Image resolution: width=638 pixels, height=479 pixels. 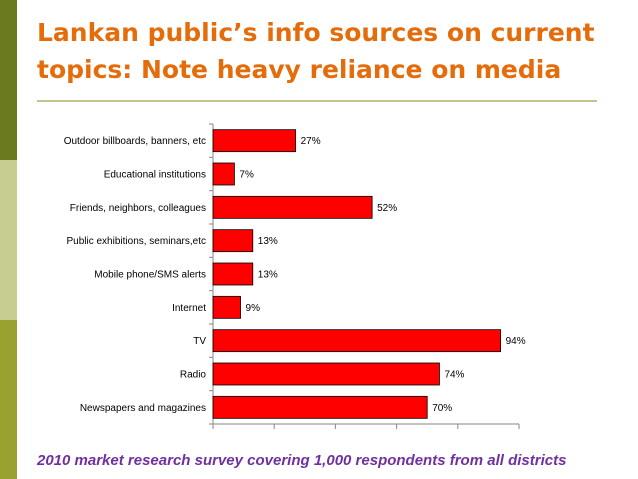 What do you see at coordinates (253, 308) in the screenshot?
I see `data-label: 9%` at bounding box center [253, 308].